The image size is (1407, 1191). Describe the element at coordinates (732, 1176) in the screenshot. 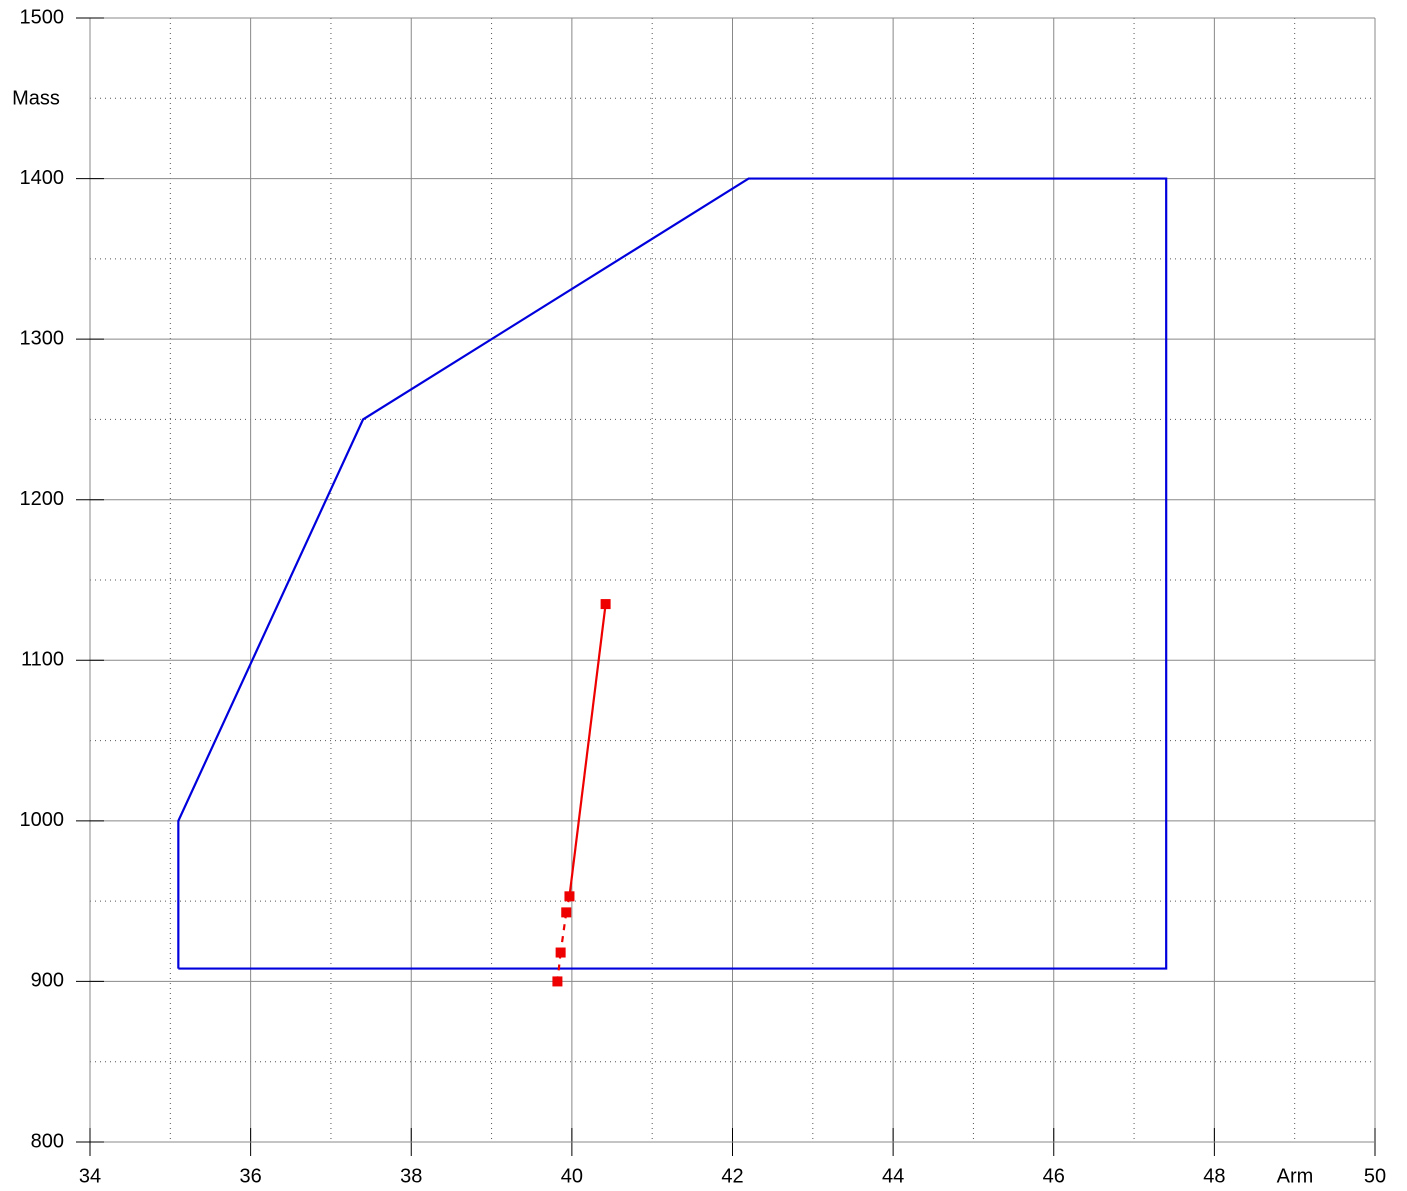

I see `x-tick-label: 42` at that location.